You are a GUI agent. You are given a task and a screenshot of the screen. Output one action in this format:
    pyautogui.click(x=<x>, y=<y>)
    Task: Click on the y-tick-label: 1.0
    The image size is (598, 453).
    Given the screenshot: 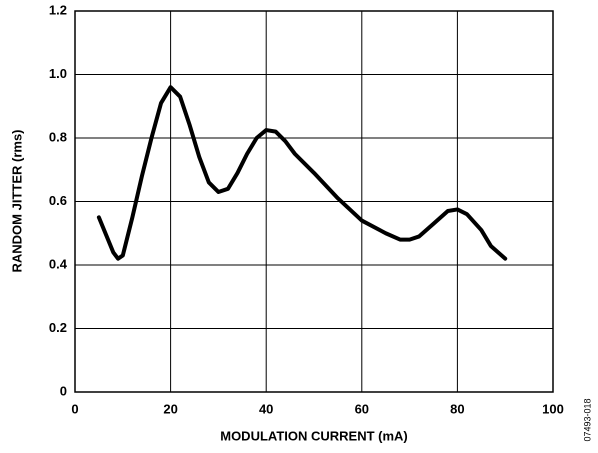 What is the action you would take?
    pyautogui.click(x=58, y=73)
    